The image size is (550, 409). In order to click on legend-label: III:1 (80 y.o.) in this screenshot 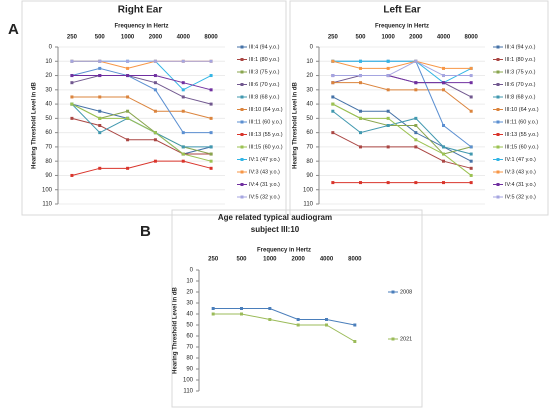, I will do `click(264, 60)`.